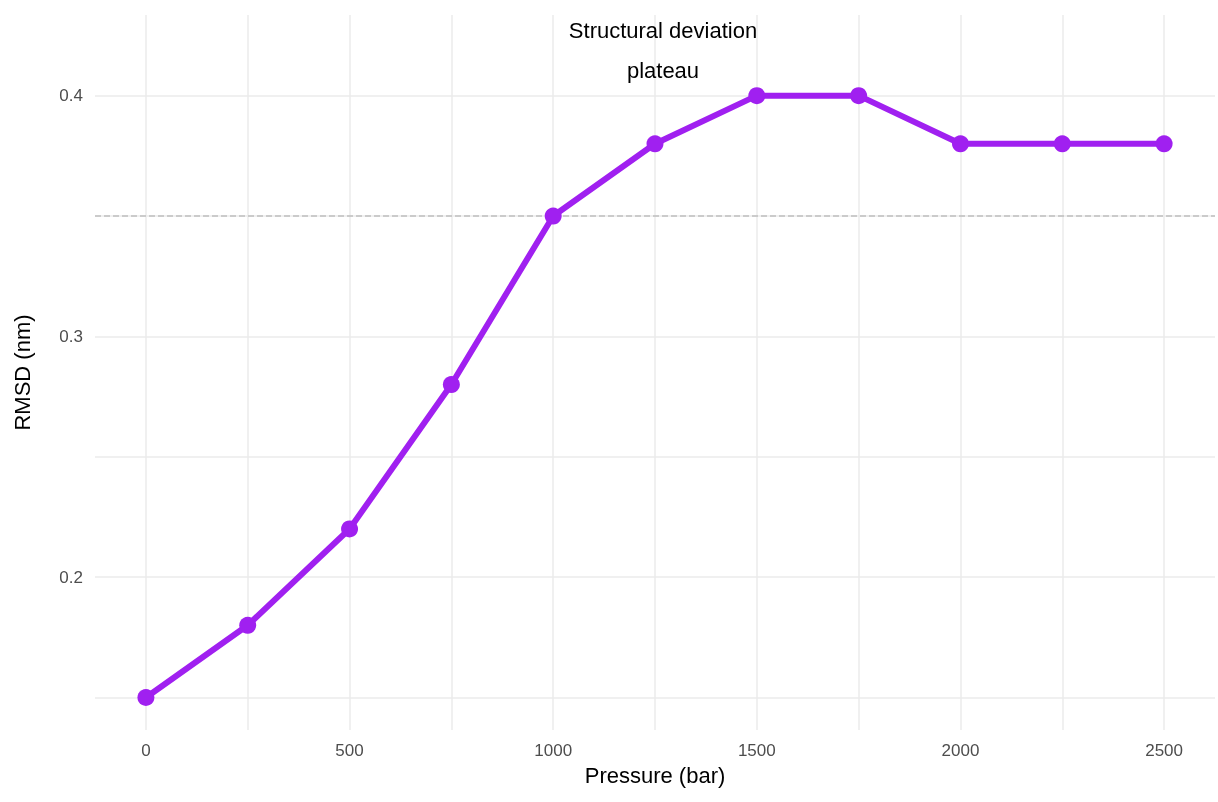 The image size is (1218, 802). Describe the element at coordinates (71, 577) in the screenshot. I see `y-tick-label: 0.2` at that location.